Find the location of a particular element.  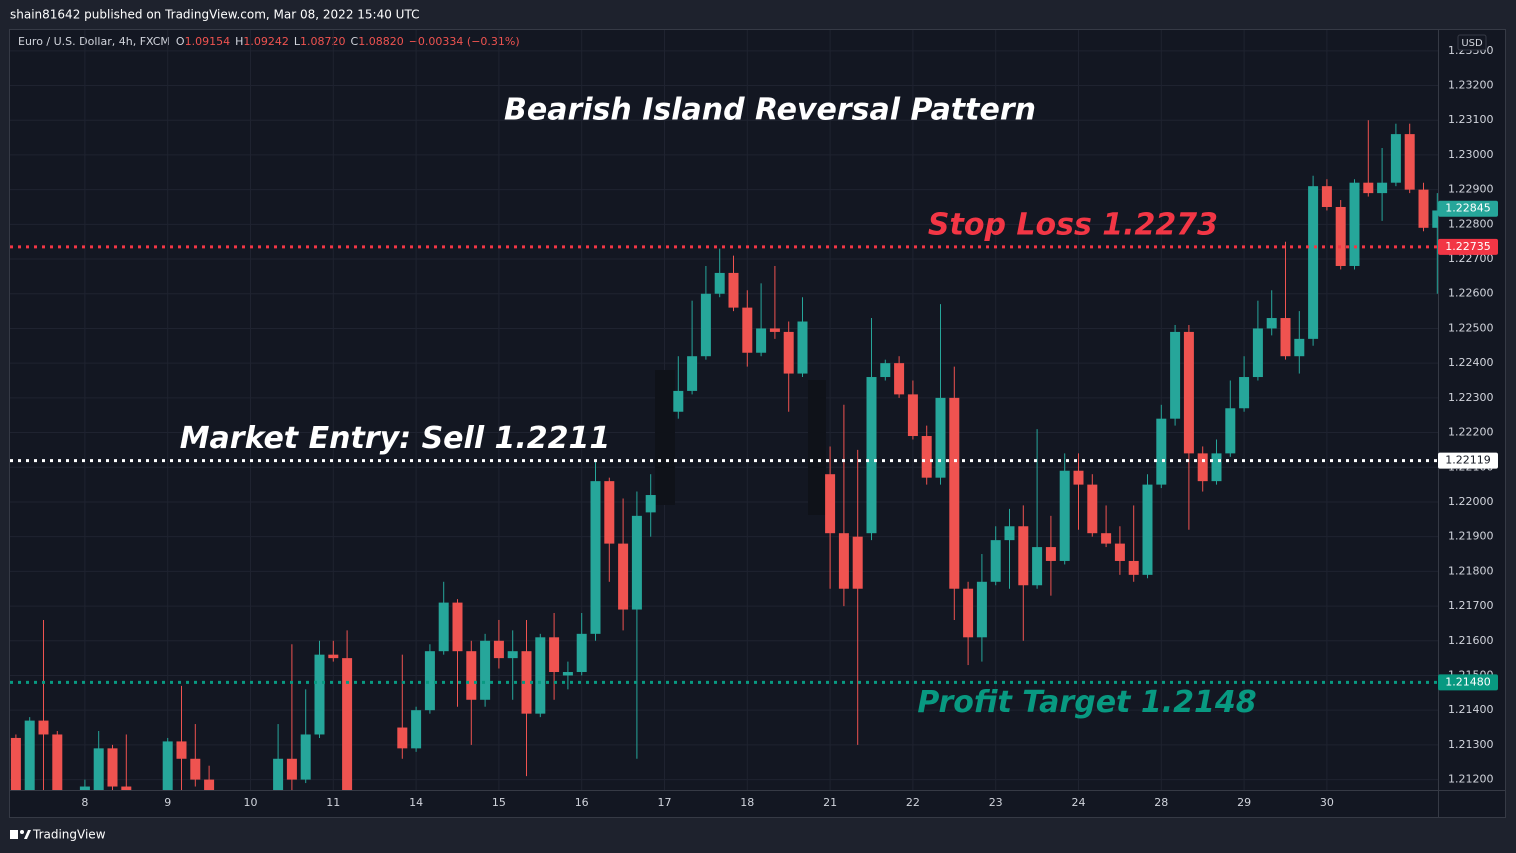

y-tick-label: 1.21200 is located at coordinates (1471, 779).